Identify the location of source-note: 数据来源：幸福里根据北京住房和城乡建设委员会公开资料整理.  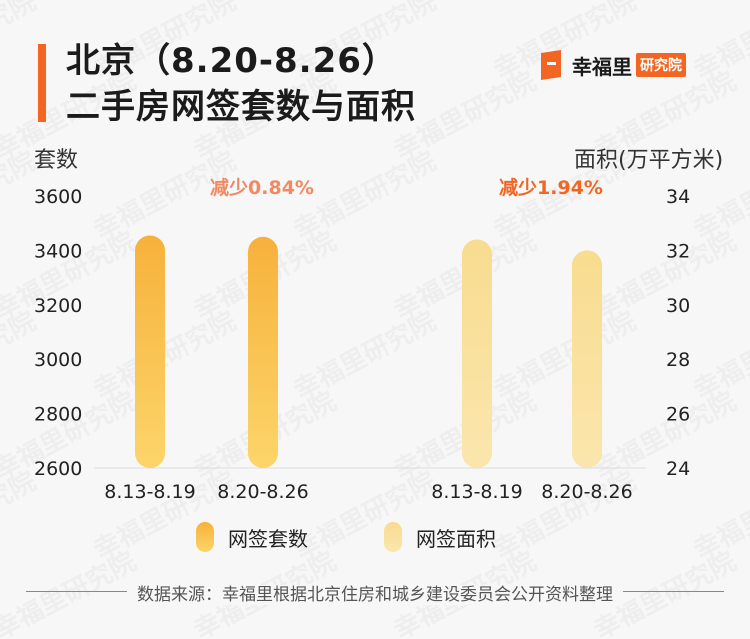
(375, 592).